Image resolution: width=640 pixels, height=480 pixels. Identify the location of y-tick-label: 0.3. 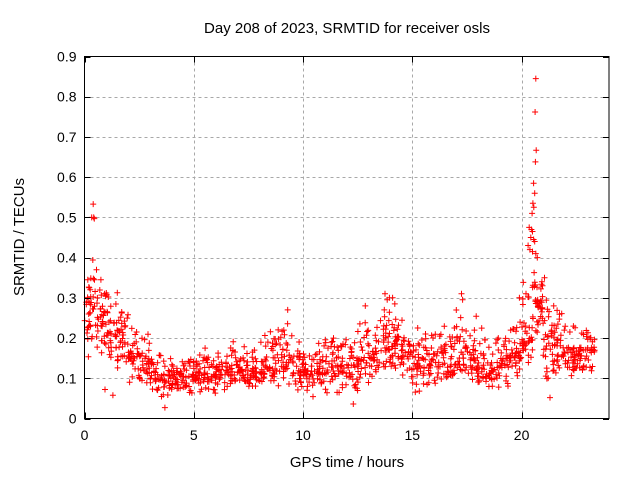
(67, 298).